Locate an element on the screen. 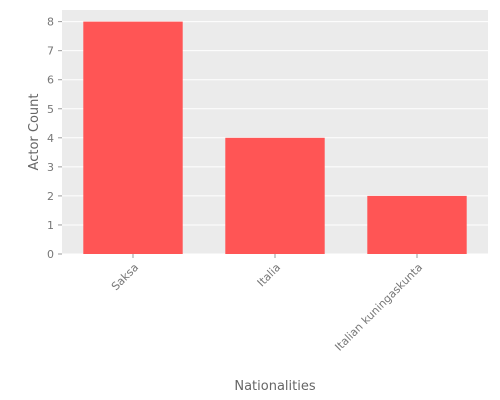 The width and height of the screenshot is (500, 400). y-tick-label: 7 is located at coordinates (50, 51).